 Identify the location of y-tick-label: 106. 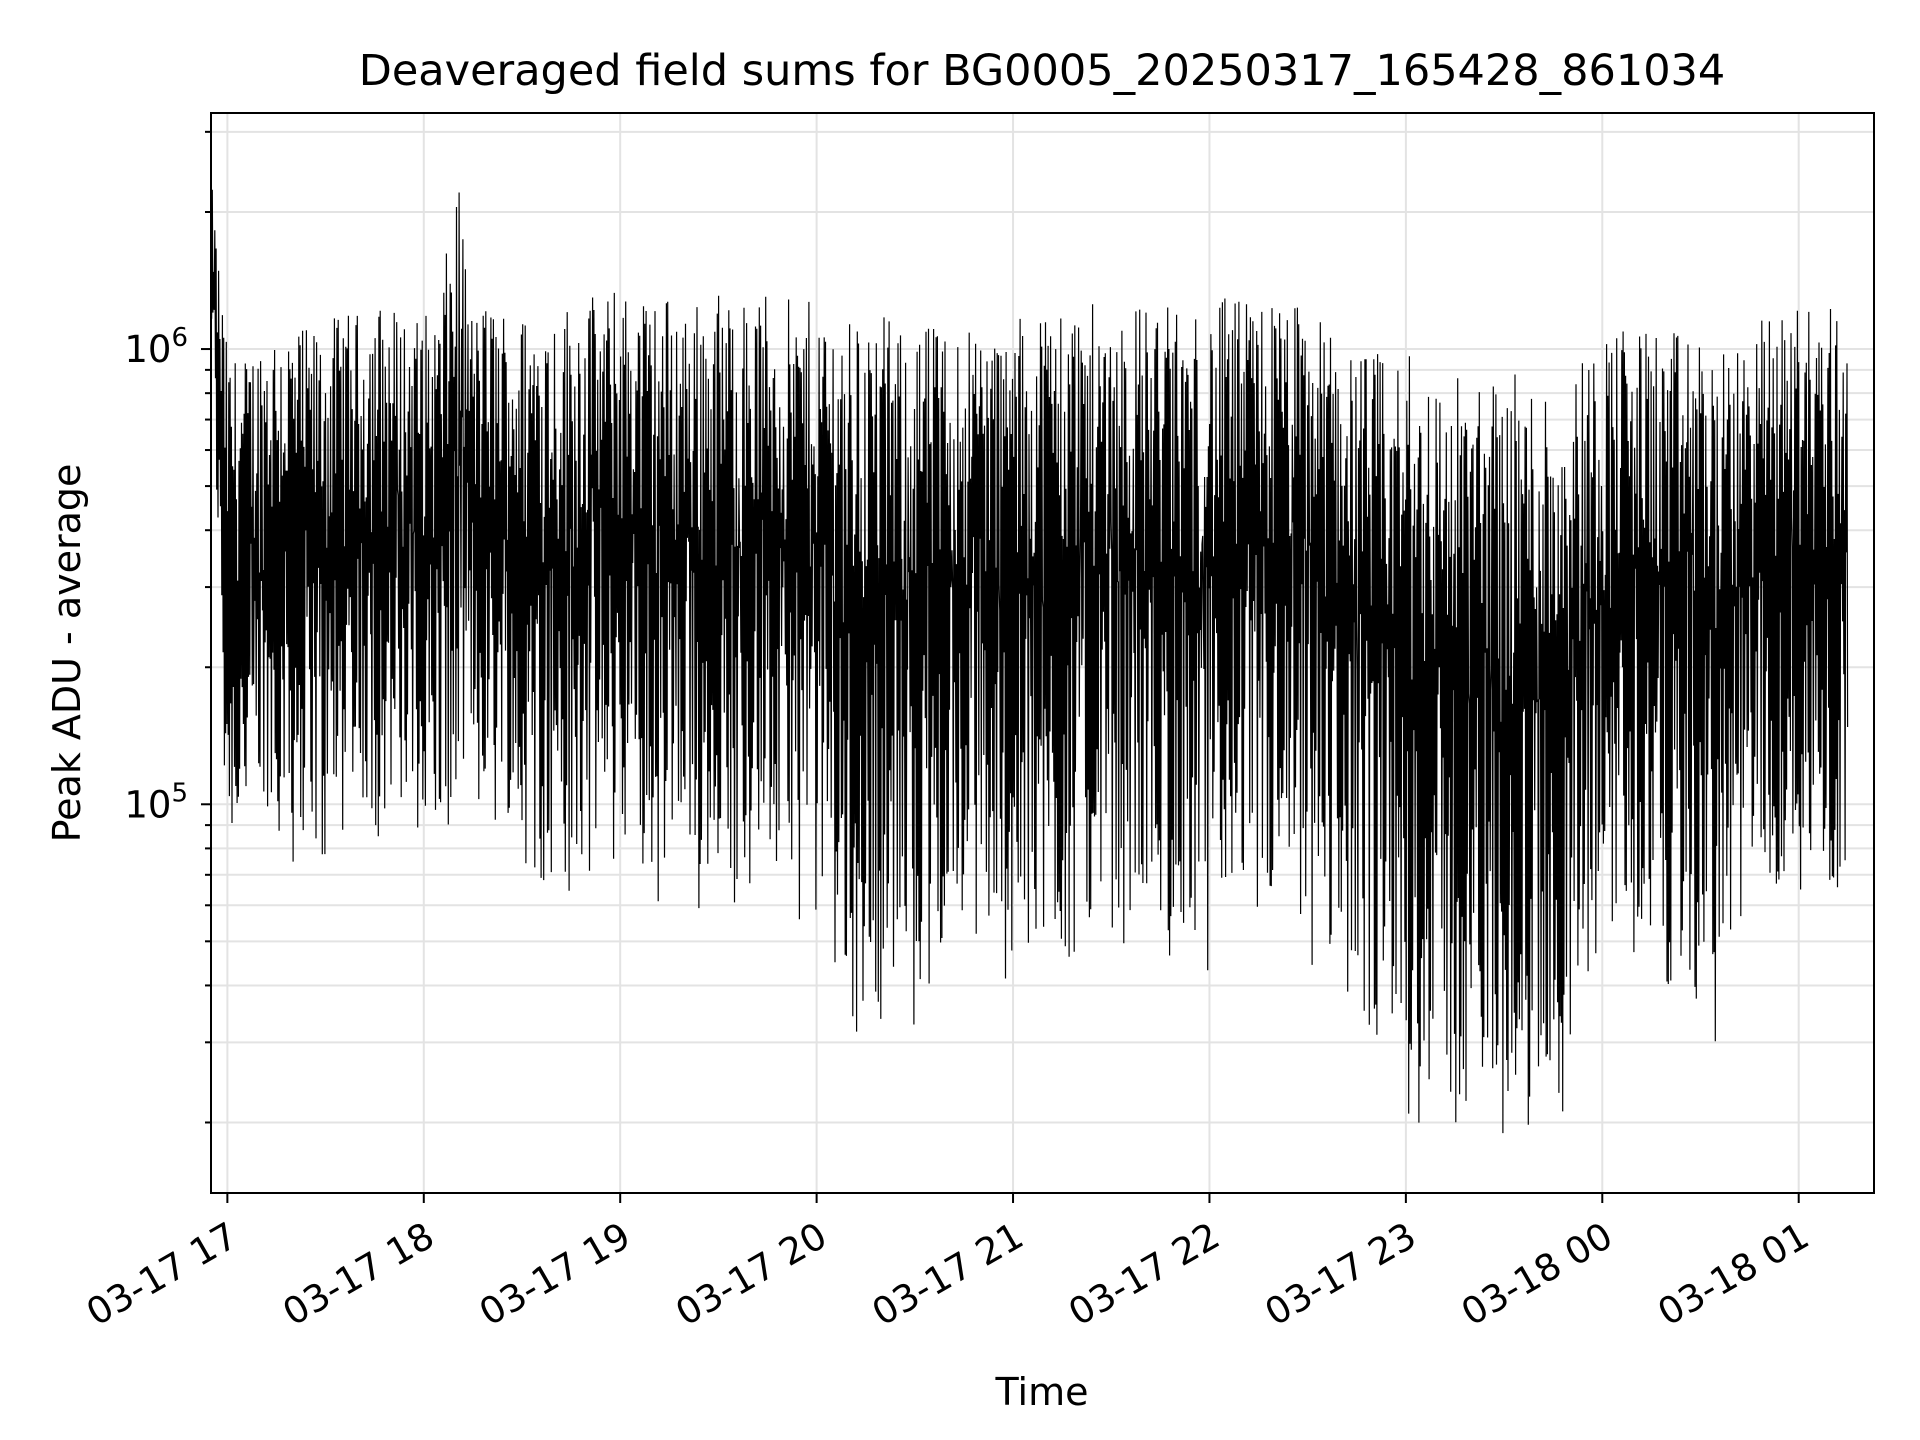
(156, 347).